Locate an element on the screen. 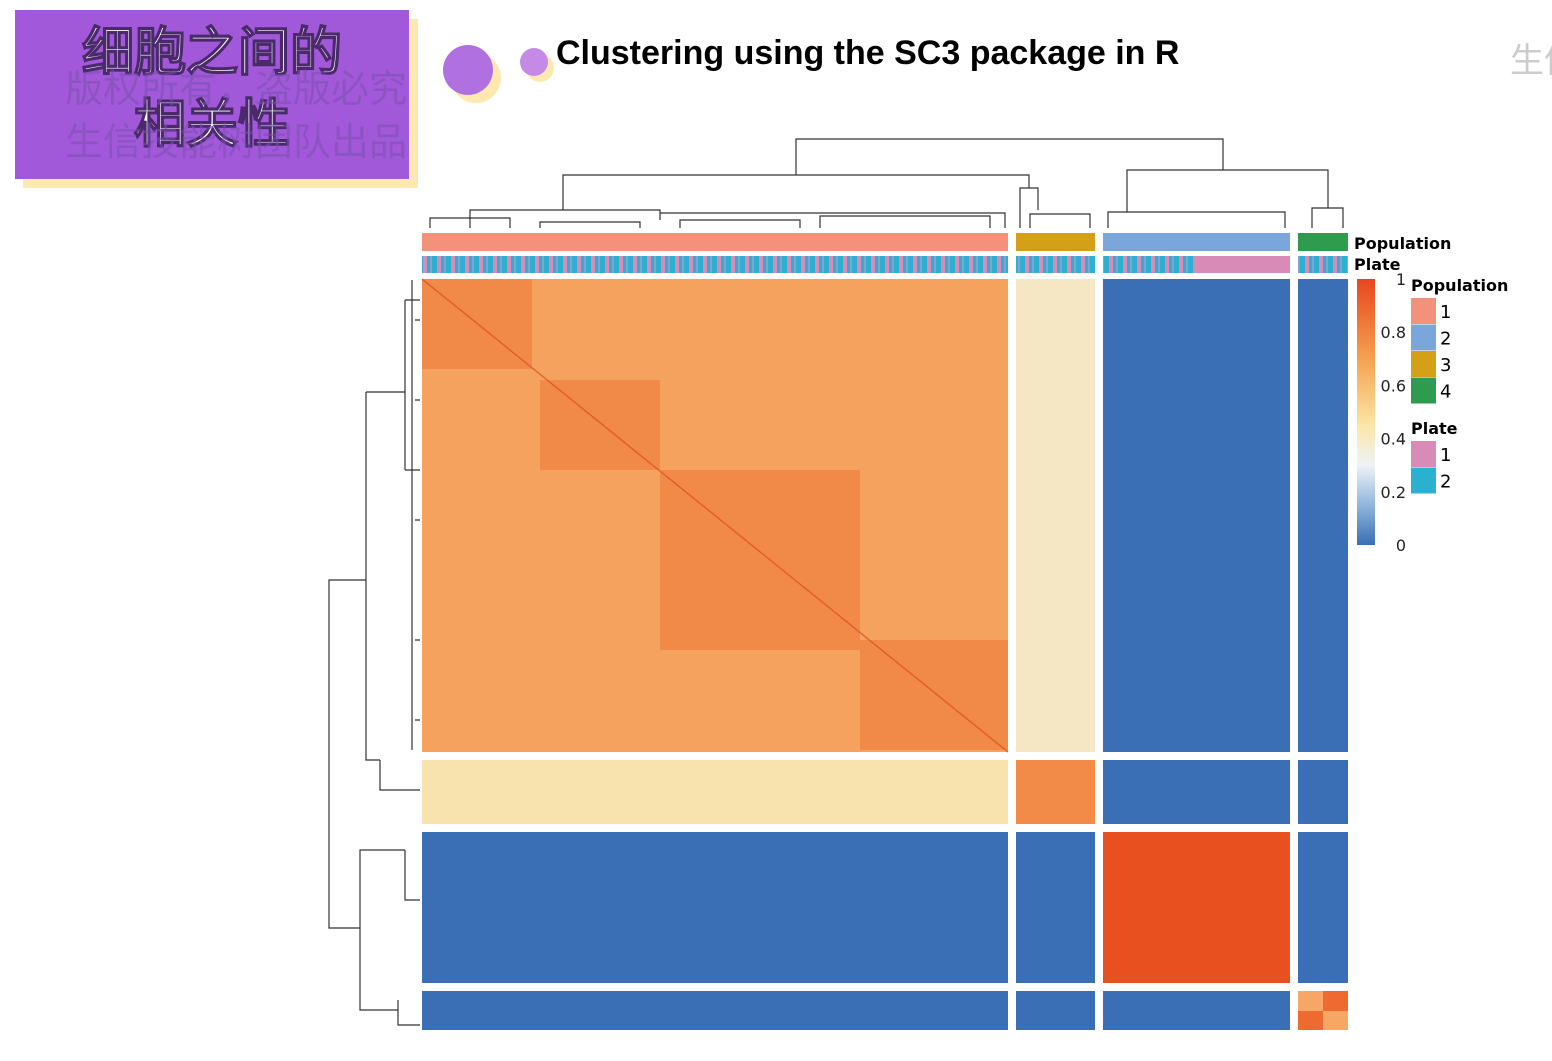 The width and height of the screenshot is (1552, 1061). slide-title: Clustering using the SC3 package in R is located at coordinates (867, 53).